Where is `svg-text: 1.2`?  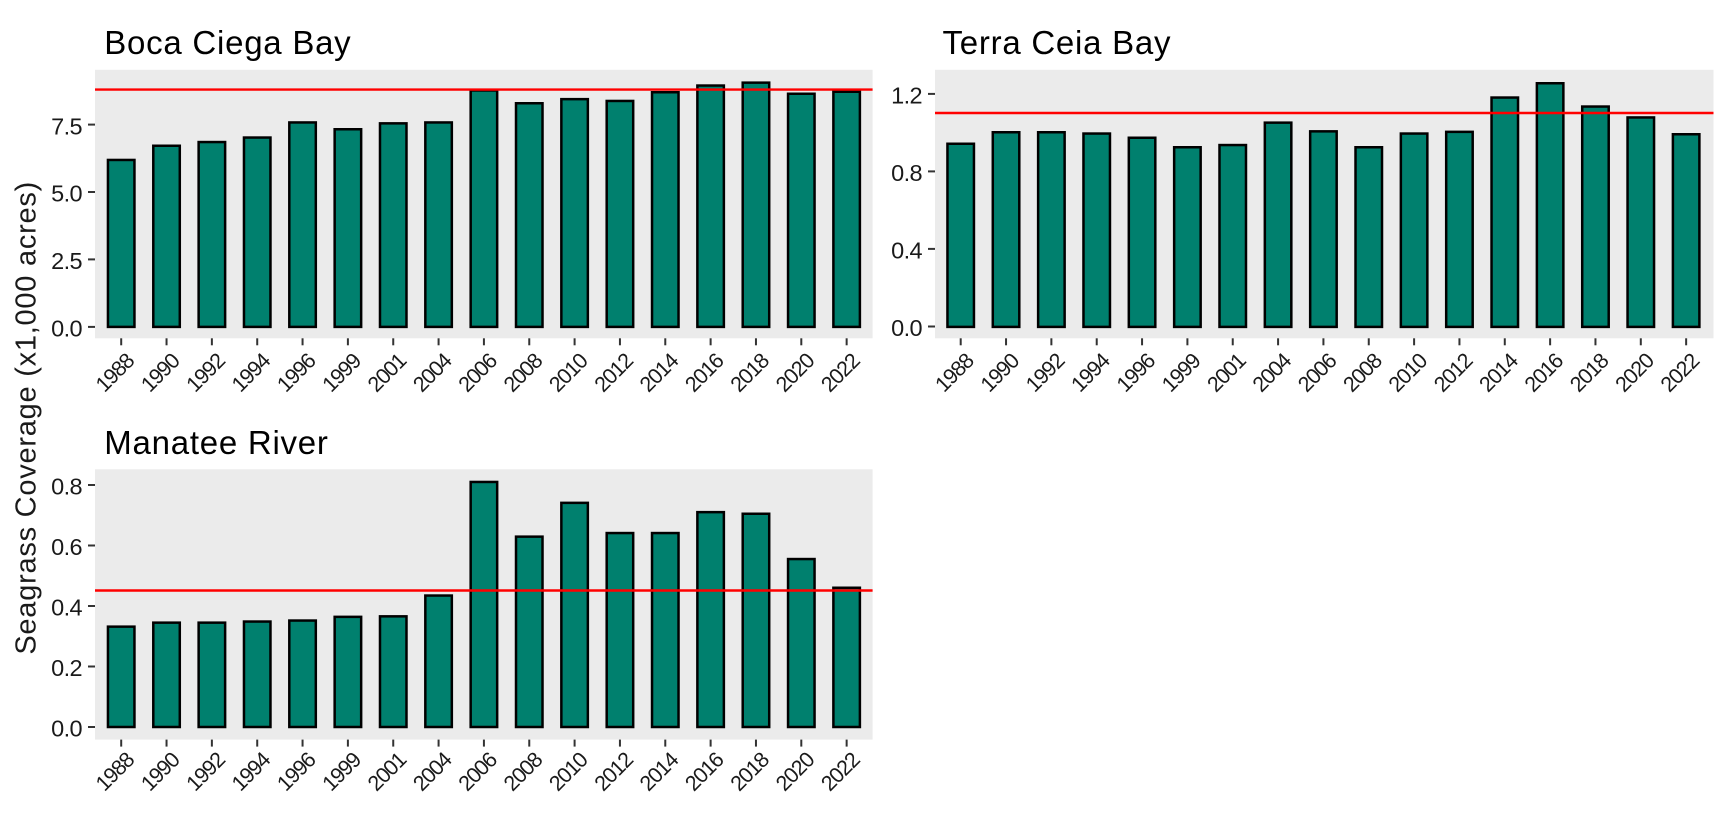
svg-text: 1.2 is located at coordinates (906, 96).